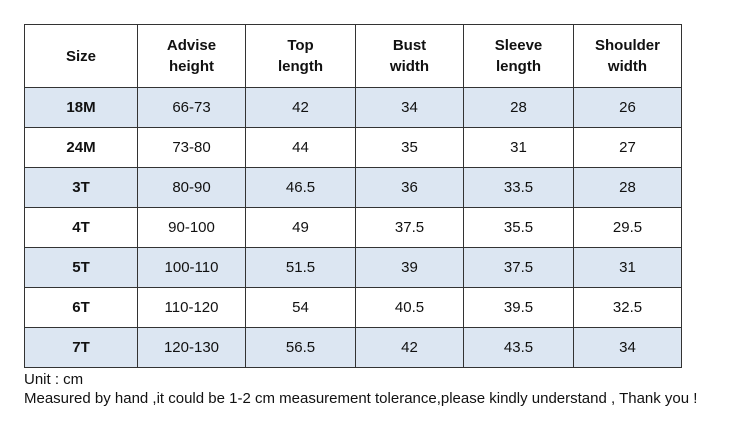  I want to click on size-cell: 7T, so click(81, 347).